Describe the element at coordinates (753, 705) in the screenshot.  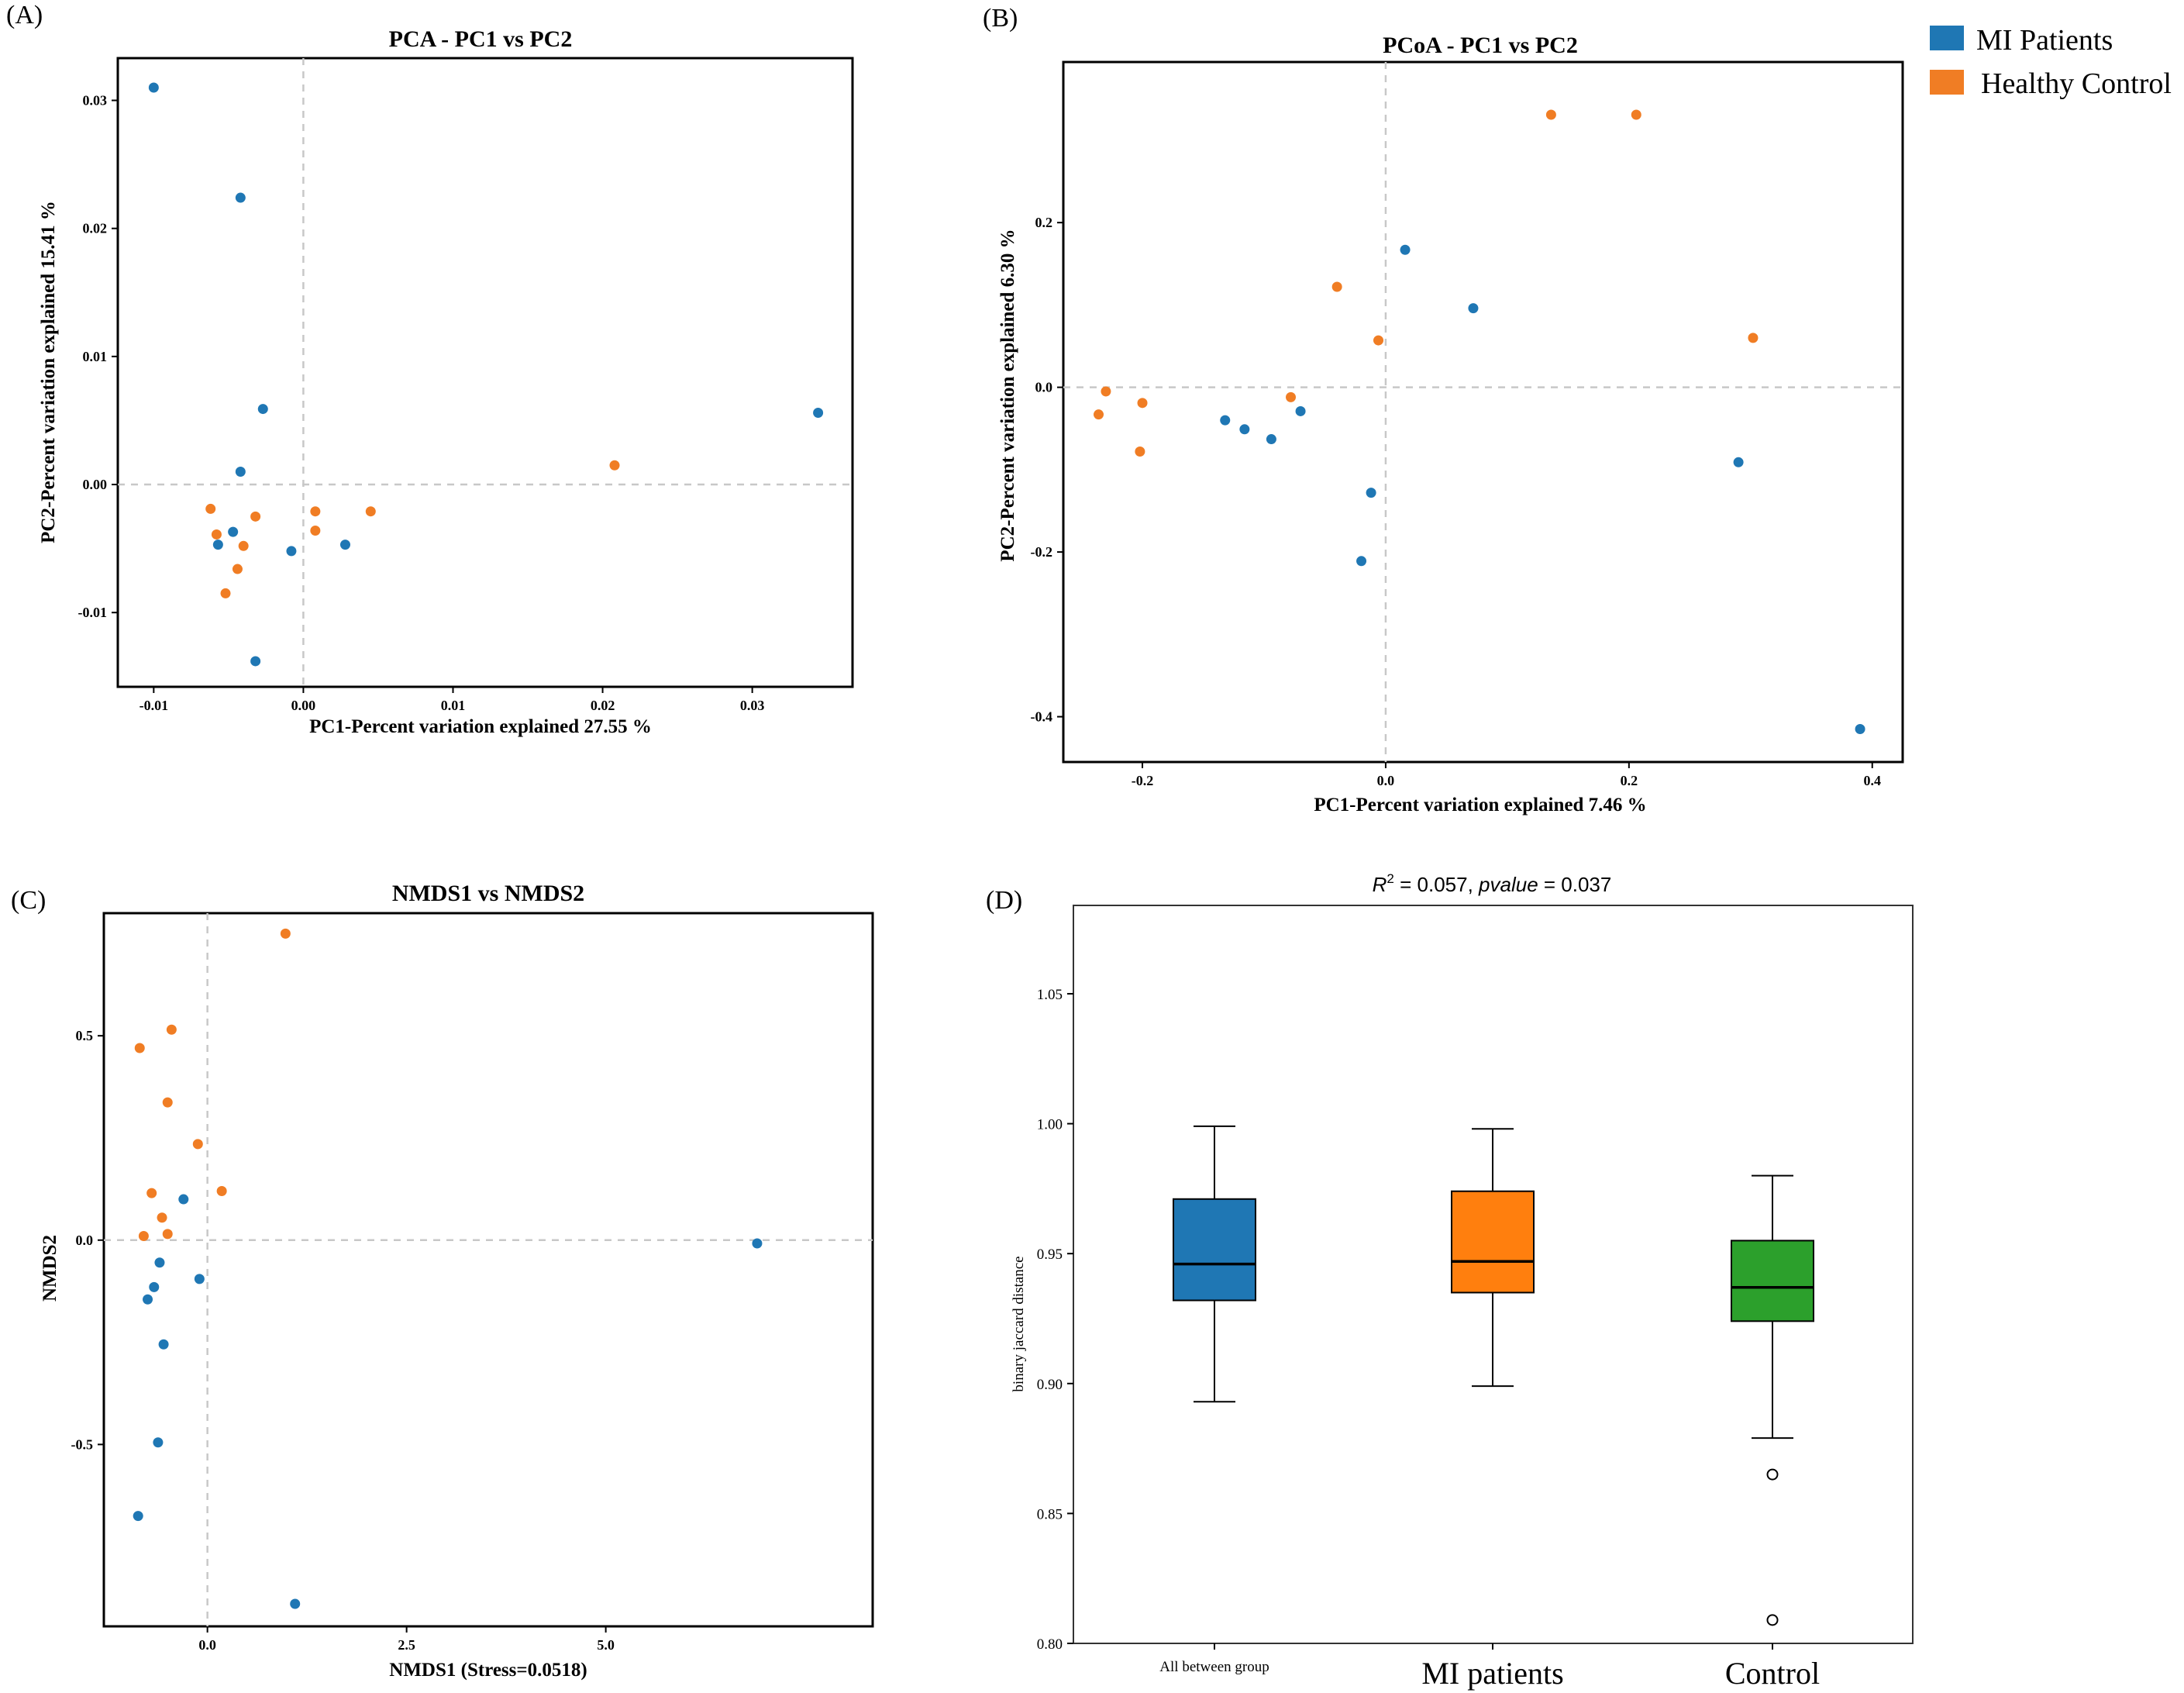
I see `panel-a-x-tick-label: 0.03` at that location.